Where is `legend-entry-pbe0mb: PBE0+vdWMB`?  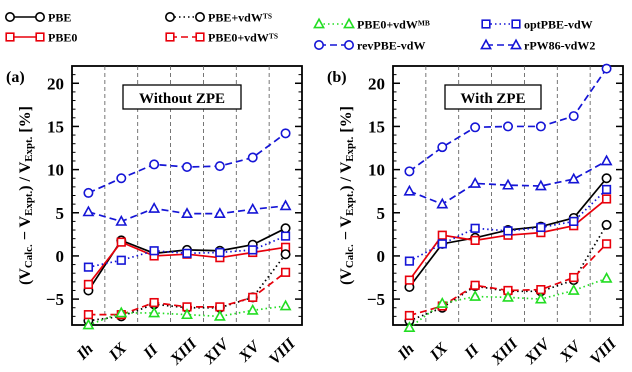
legend-entry-pbe0mb: PBE0+vdWMB is located at coordinates (371, 24).